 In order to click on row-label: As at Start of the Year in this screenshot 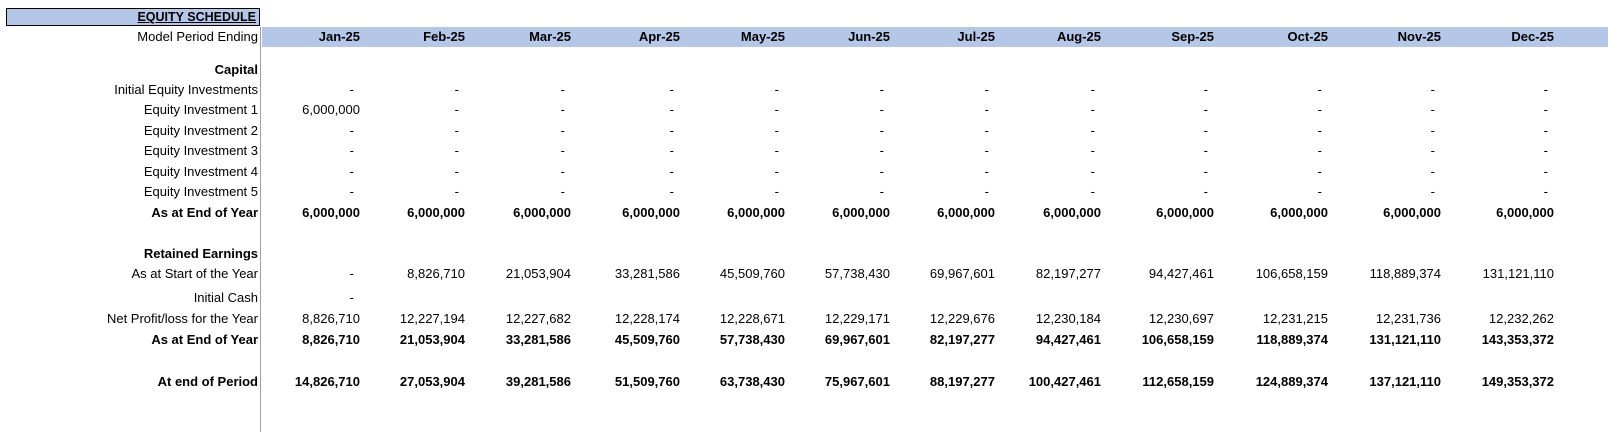, I will do `click(194, 273)`.